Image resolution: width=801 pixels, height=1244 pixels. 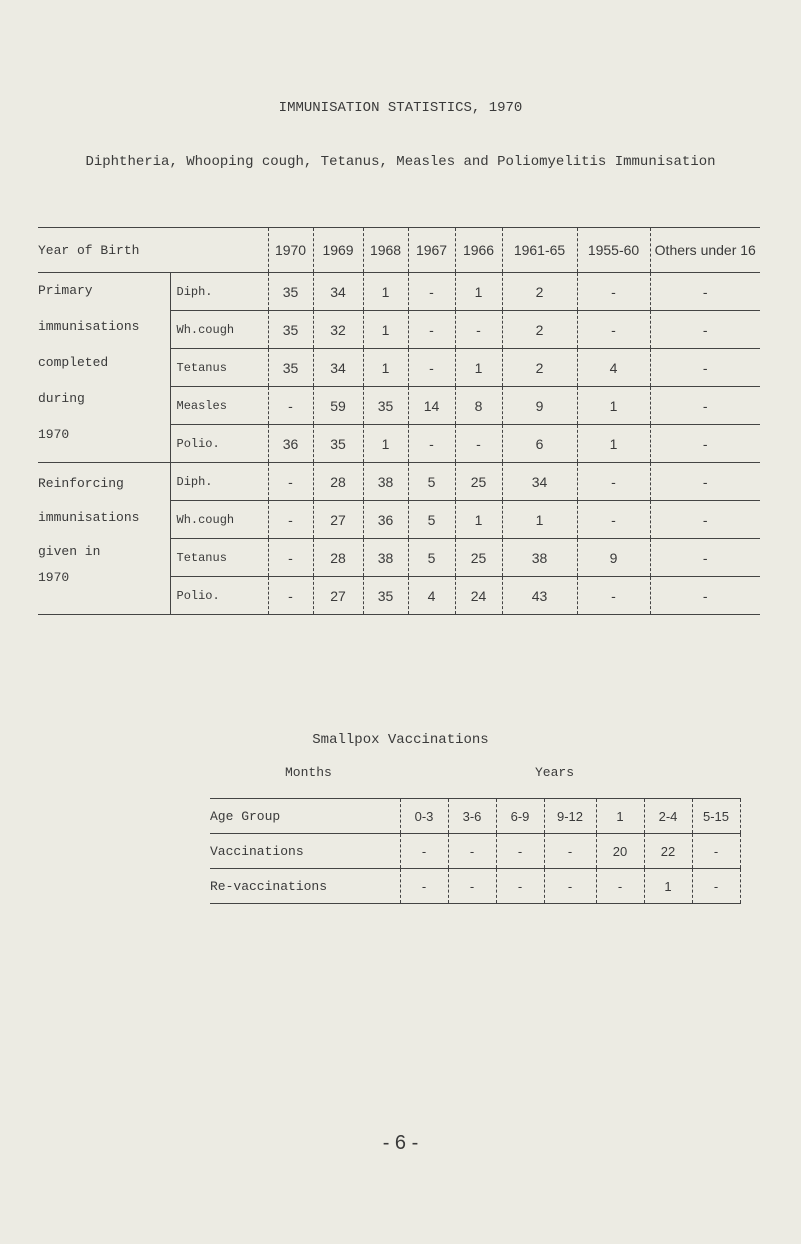 I want to click on column-header: 5-15, so click(x=716, y=816).